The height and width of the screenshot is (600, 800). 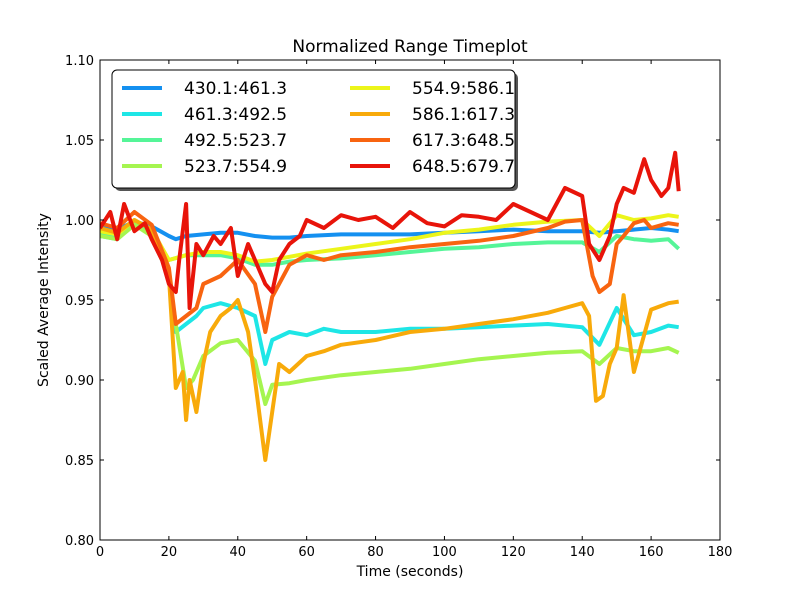 What do you see at coordinates (235, 115) in the screenshot?
I see `legend-label: 461.3:492.5` at bounding box center [235, 115].